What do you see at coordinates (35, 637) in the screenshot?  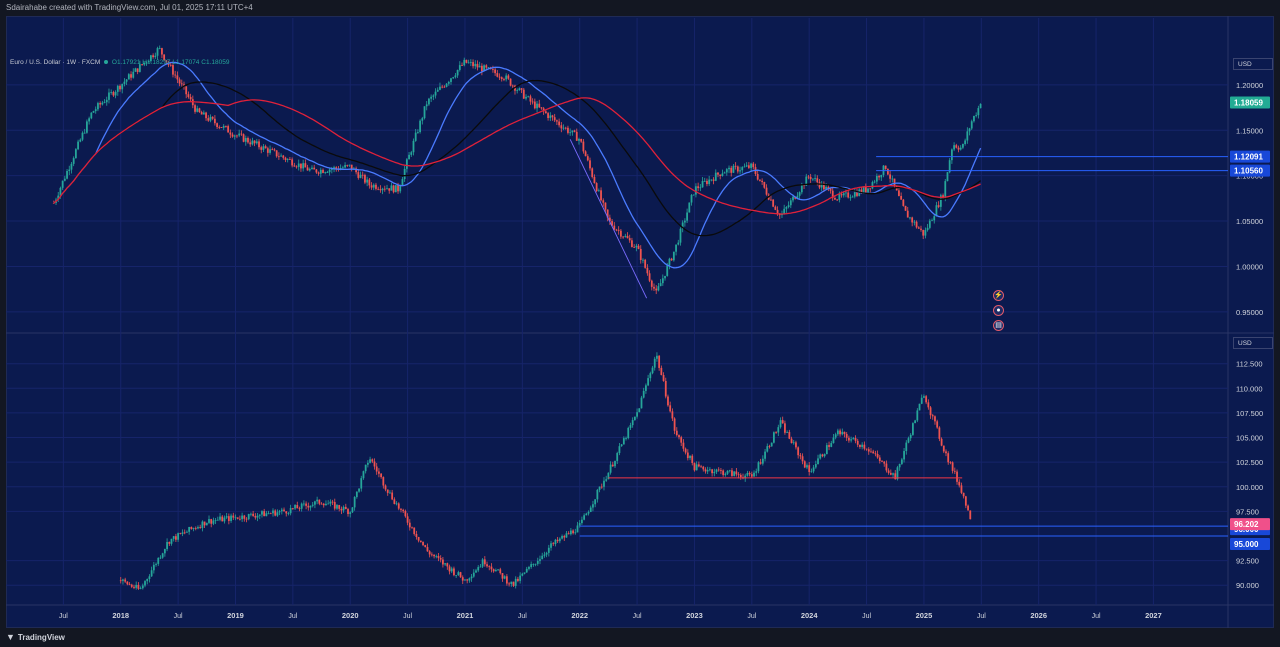 I see `tradingview-logo: ▼ TradingView` at bounding box center [35, 637].